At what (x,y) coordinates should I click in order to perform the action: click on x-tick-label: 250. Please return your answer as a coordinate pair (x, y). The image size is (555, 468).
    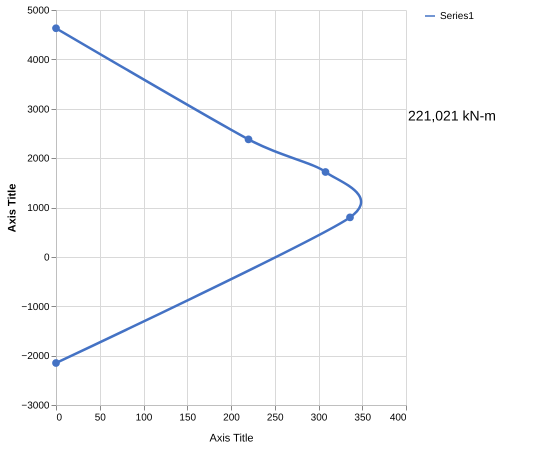
    Looking at the image, I should click on (275, 418).